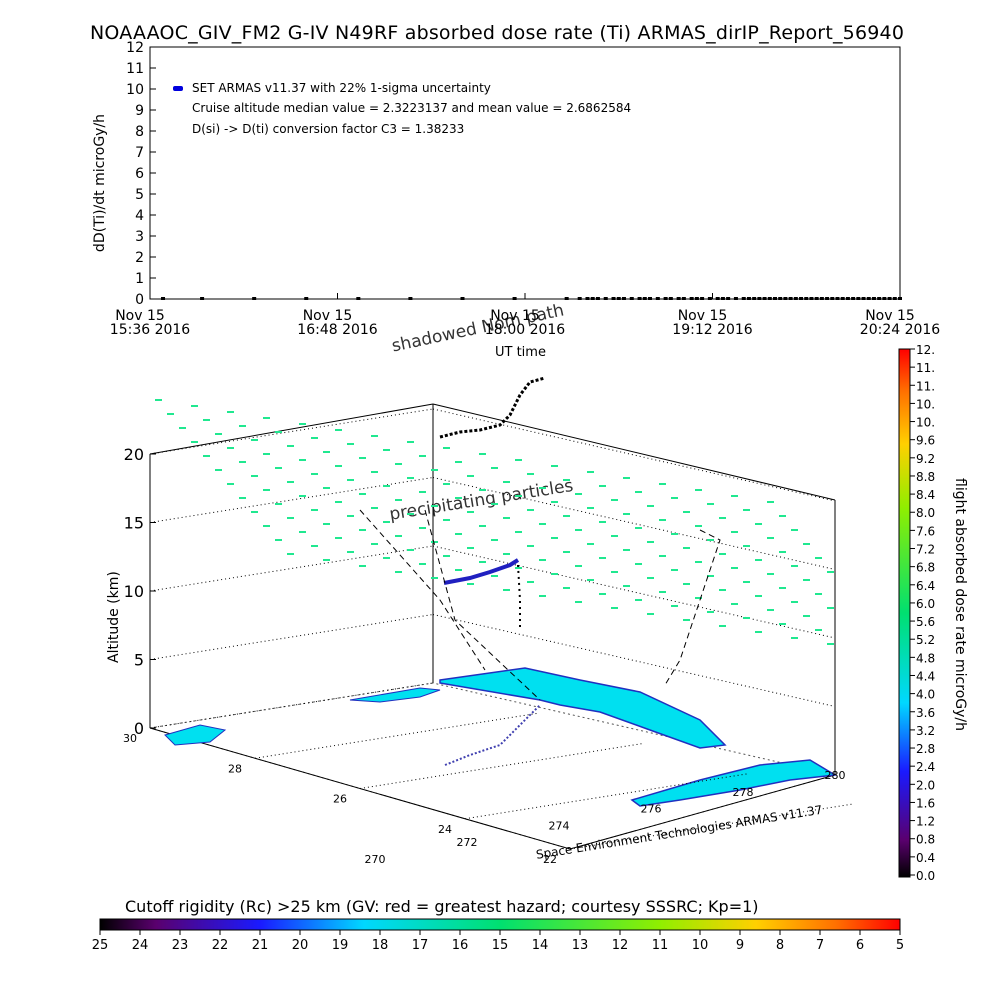  Describe the element at coordinates (134, 523) in the screenshot. I see `z-tick-label: 15` at that location.